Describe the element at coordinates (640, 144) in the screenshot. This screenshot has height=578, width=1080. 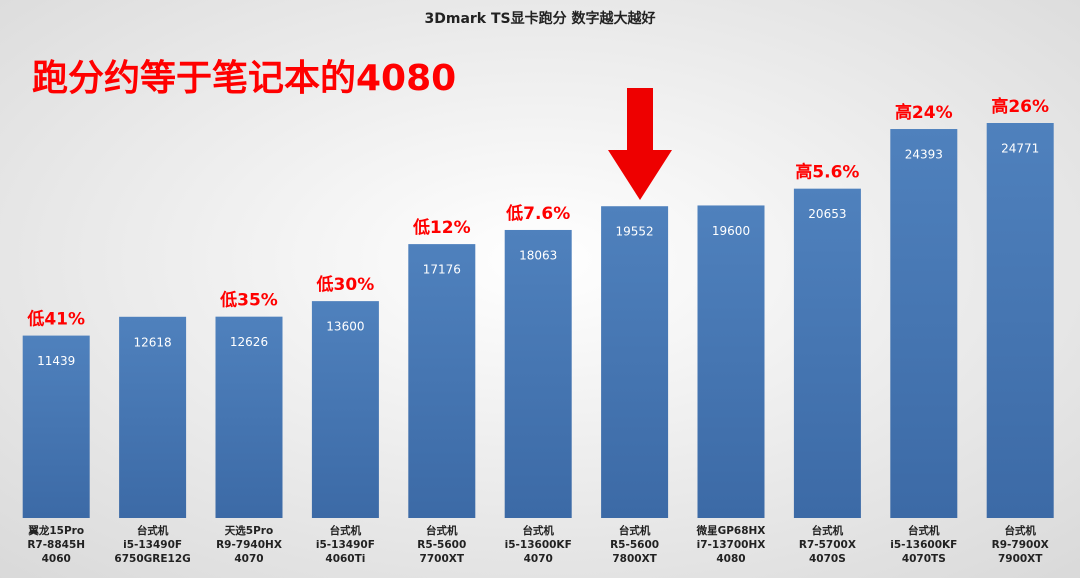
I see `arrow` at that location.